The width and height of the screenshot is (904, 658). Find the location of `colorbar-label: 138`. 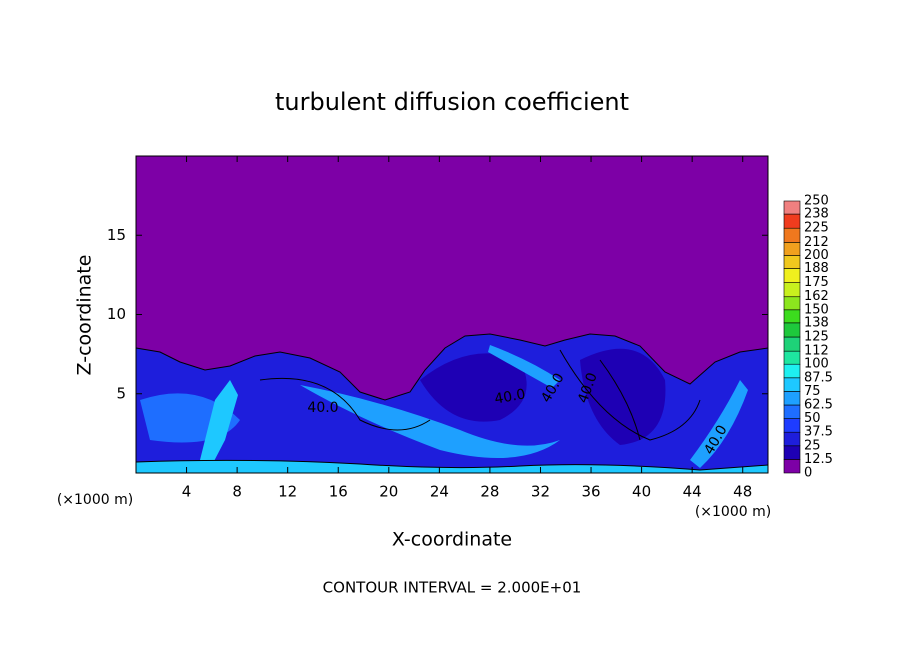

colorbar-label: 138 is located at coordinates (816, 322).